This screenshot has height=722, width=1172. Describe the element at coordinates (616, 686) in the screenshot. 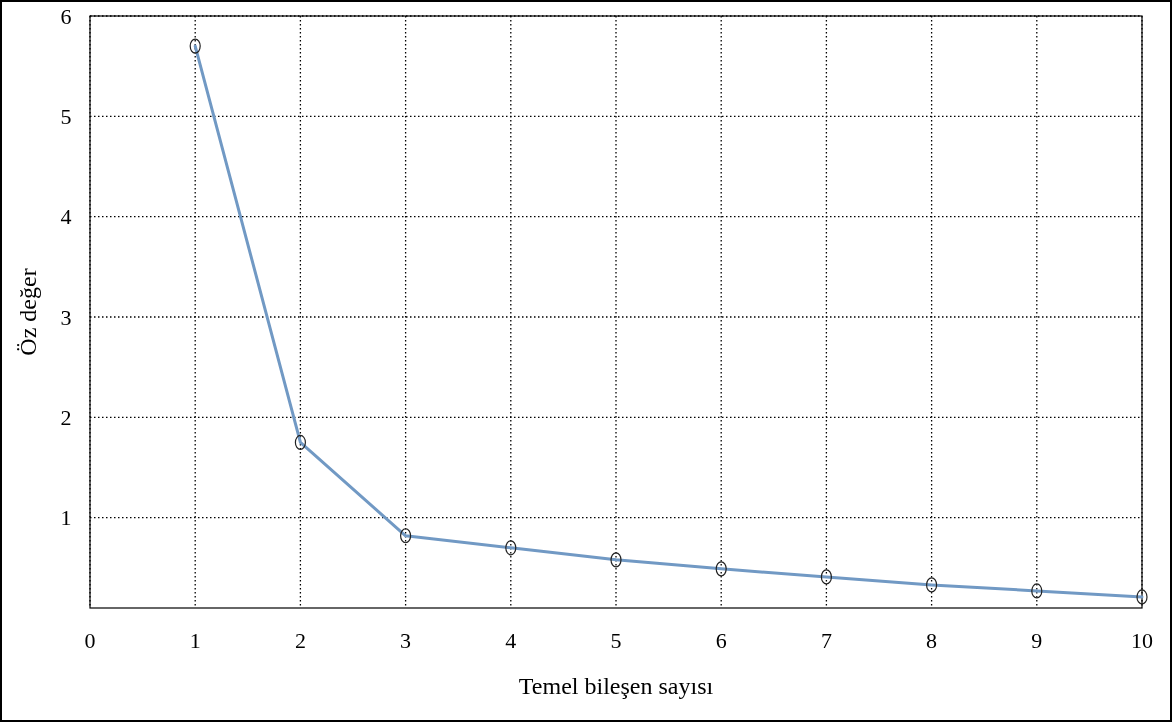

I see `x-axis-title: Temel bileşen sayısı` at that location.